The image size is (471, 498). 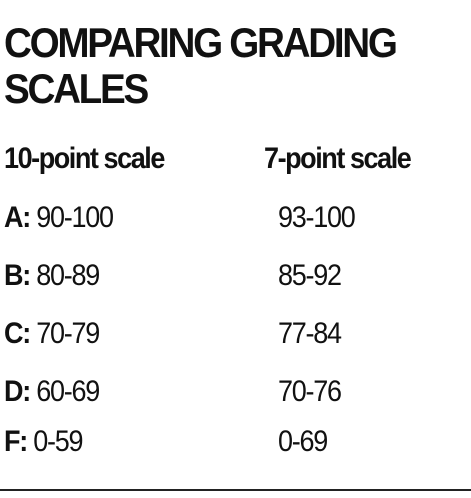 What do you see at coordinates (17, 217) in the screenshot?
I see `grade-letter: A:` at bounding box center [17, 217].